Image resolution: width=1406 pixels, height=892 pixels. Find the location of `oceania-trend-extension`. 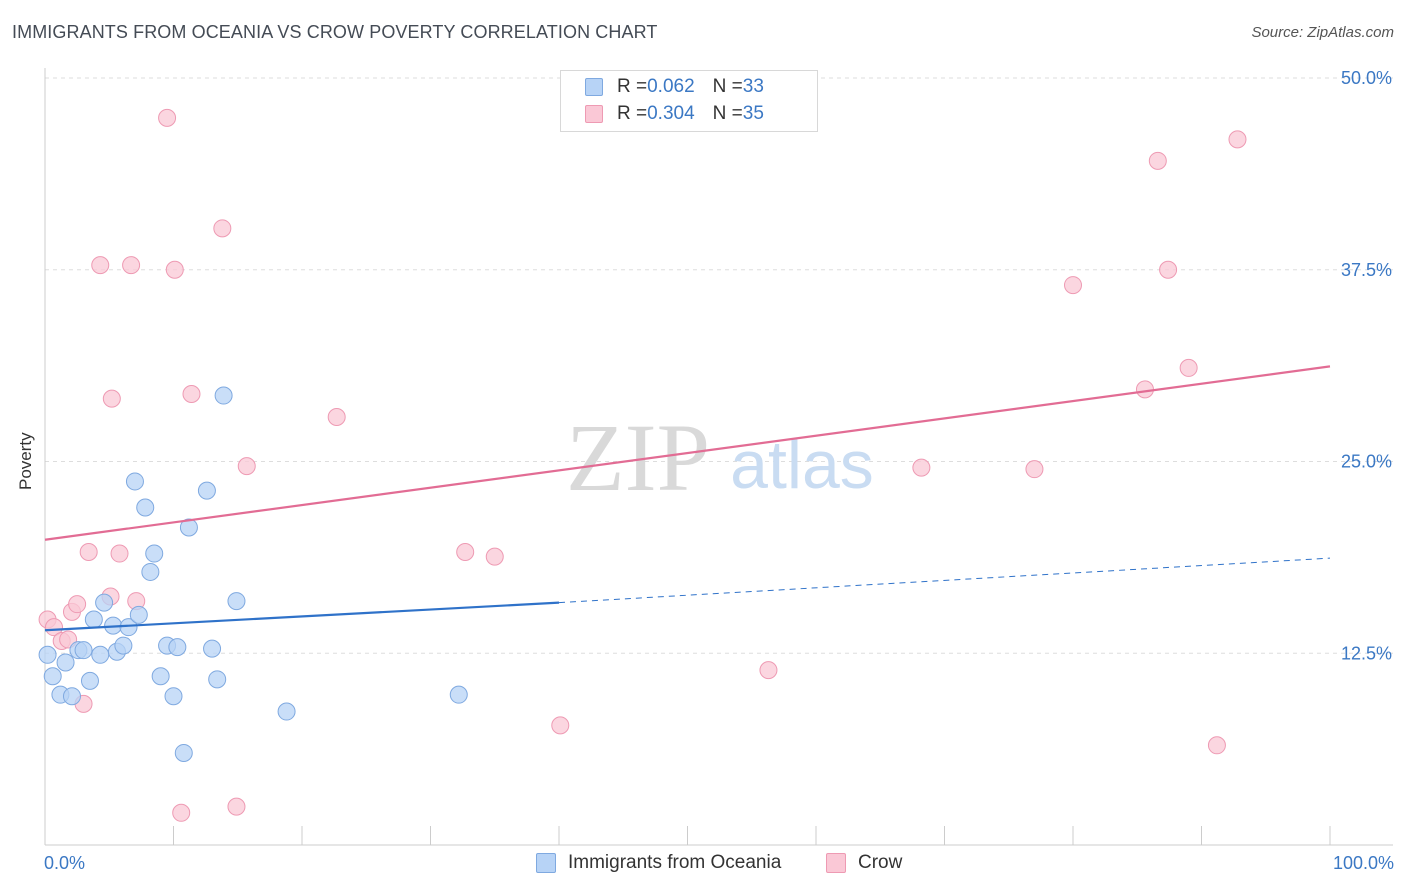

oceania-trend-extension is located at coordinates (944, 580).